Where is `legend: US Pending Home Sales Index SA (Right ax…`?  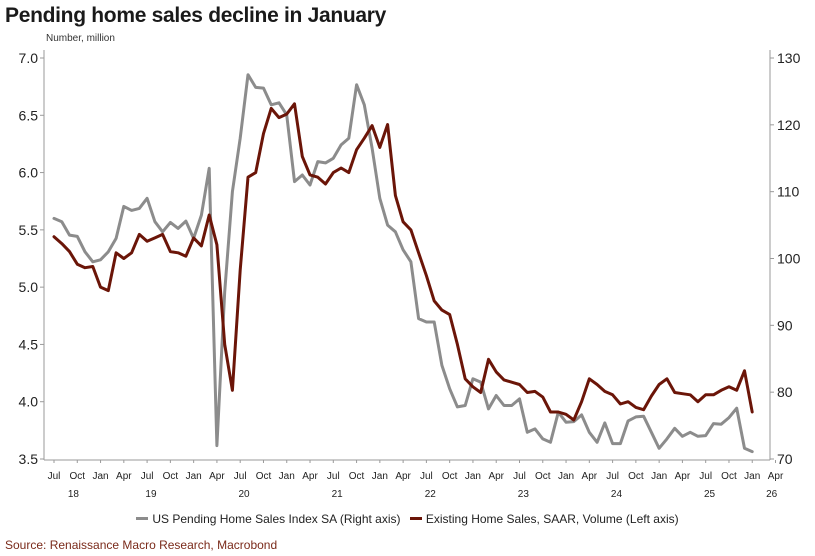
legend: US Pending Home Sales Index SA (Right ax… is located at coordinates (407, 519).